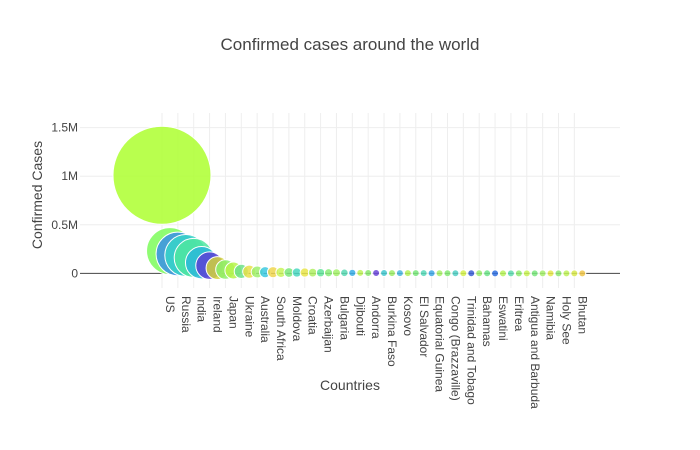  Describe the element at coordinates (265, 319) in the screenshot. I see `x-tick-label: Australia` at that location.